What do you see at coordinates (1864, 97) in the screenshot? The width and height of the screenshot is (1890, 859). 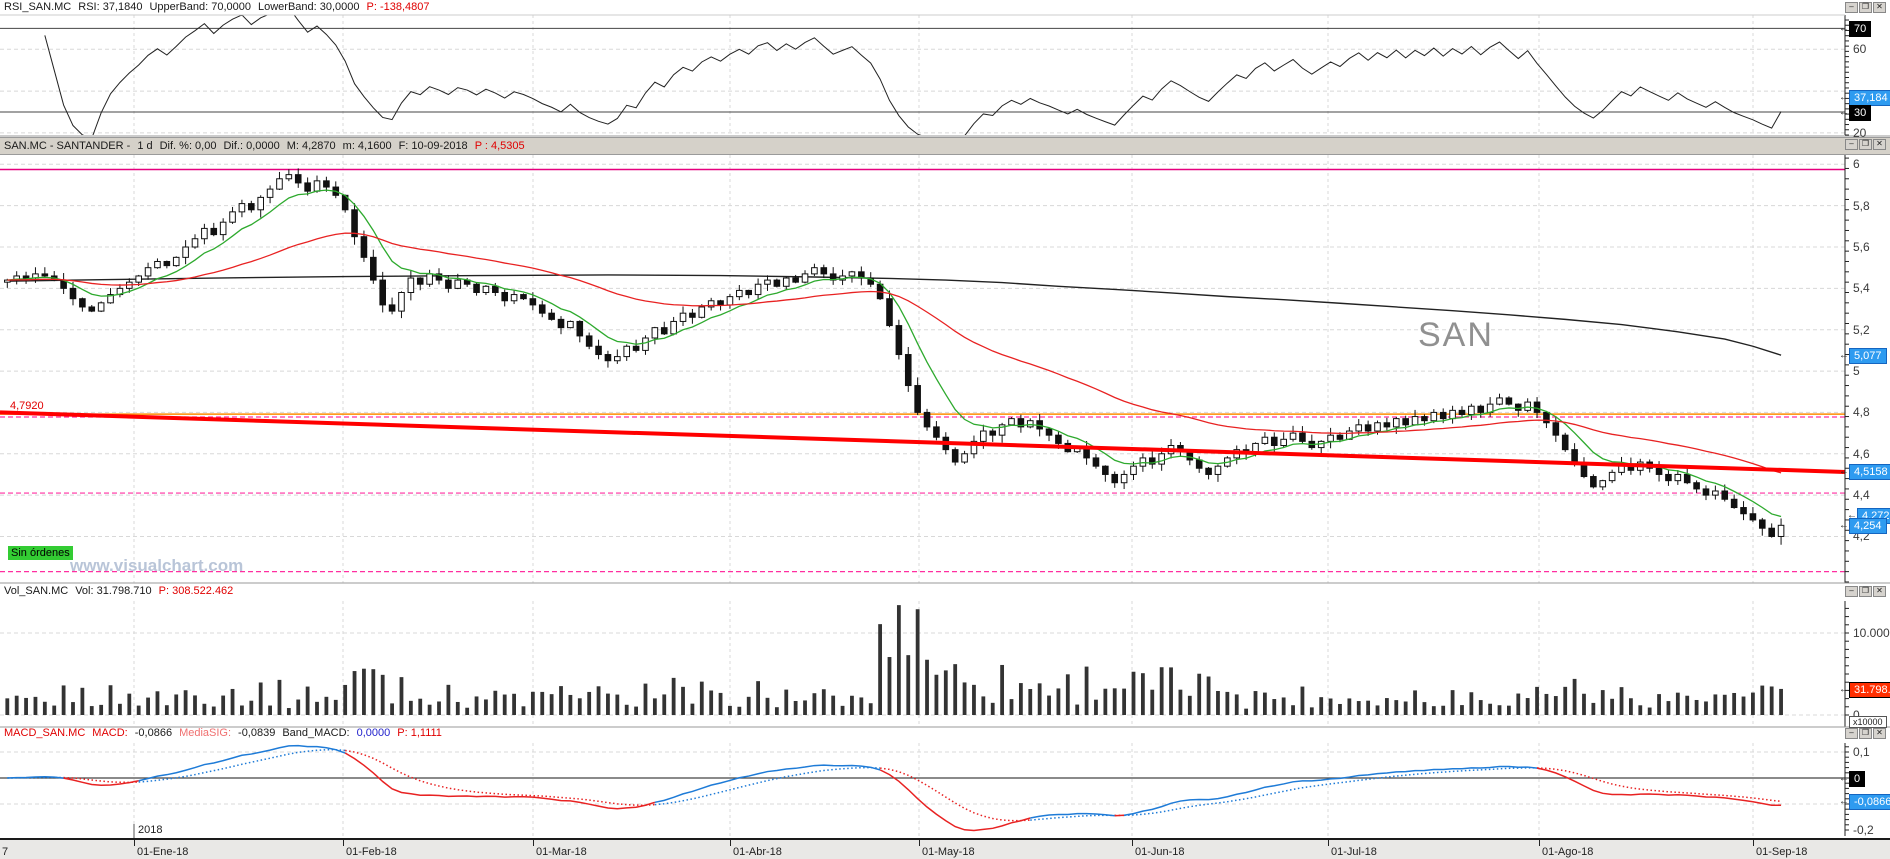 I see `value-badge: 37,184 ←` at bounding box center [1864, 97].